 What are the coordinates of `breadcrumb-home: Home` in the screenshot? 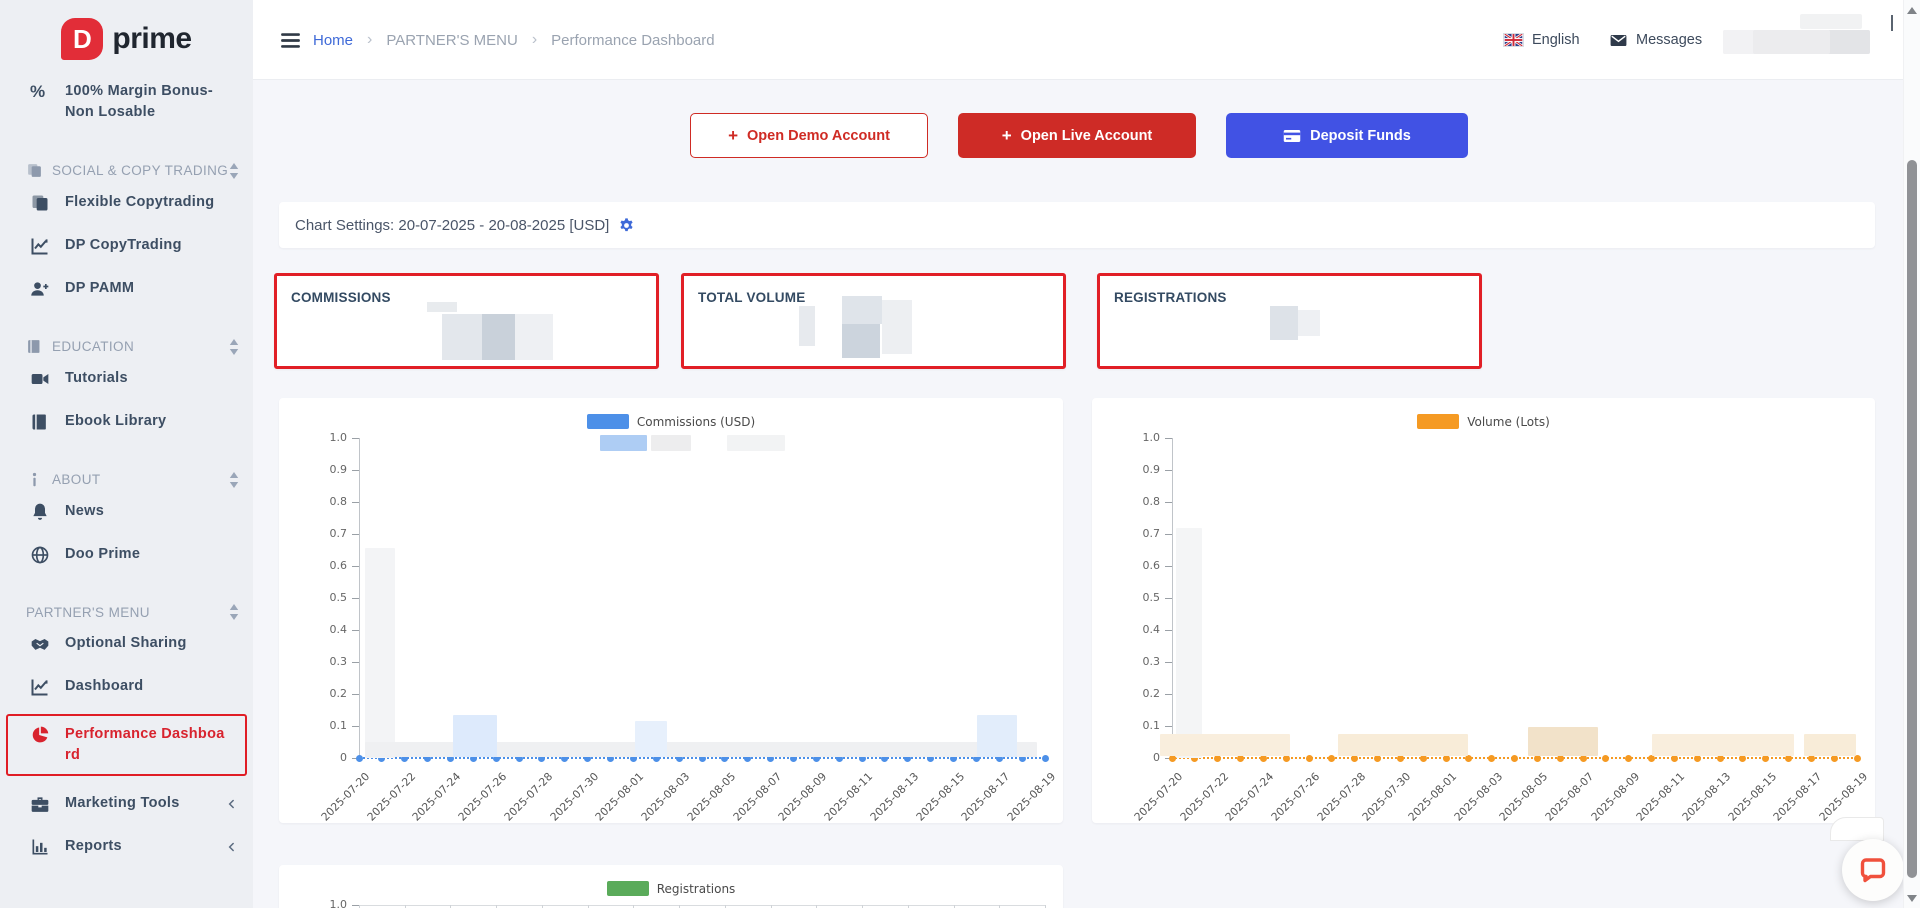 It's located at (333, 40).